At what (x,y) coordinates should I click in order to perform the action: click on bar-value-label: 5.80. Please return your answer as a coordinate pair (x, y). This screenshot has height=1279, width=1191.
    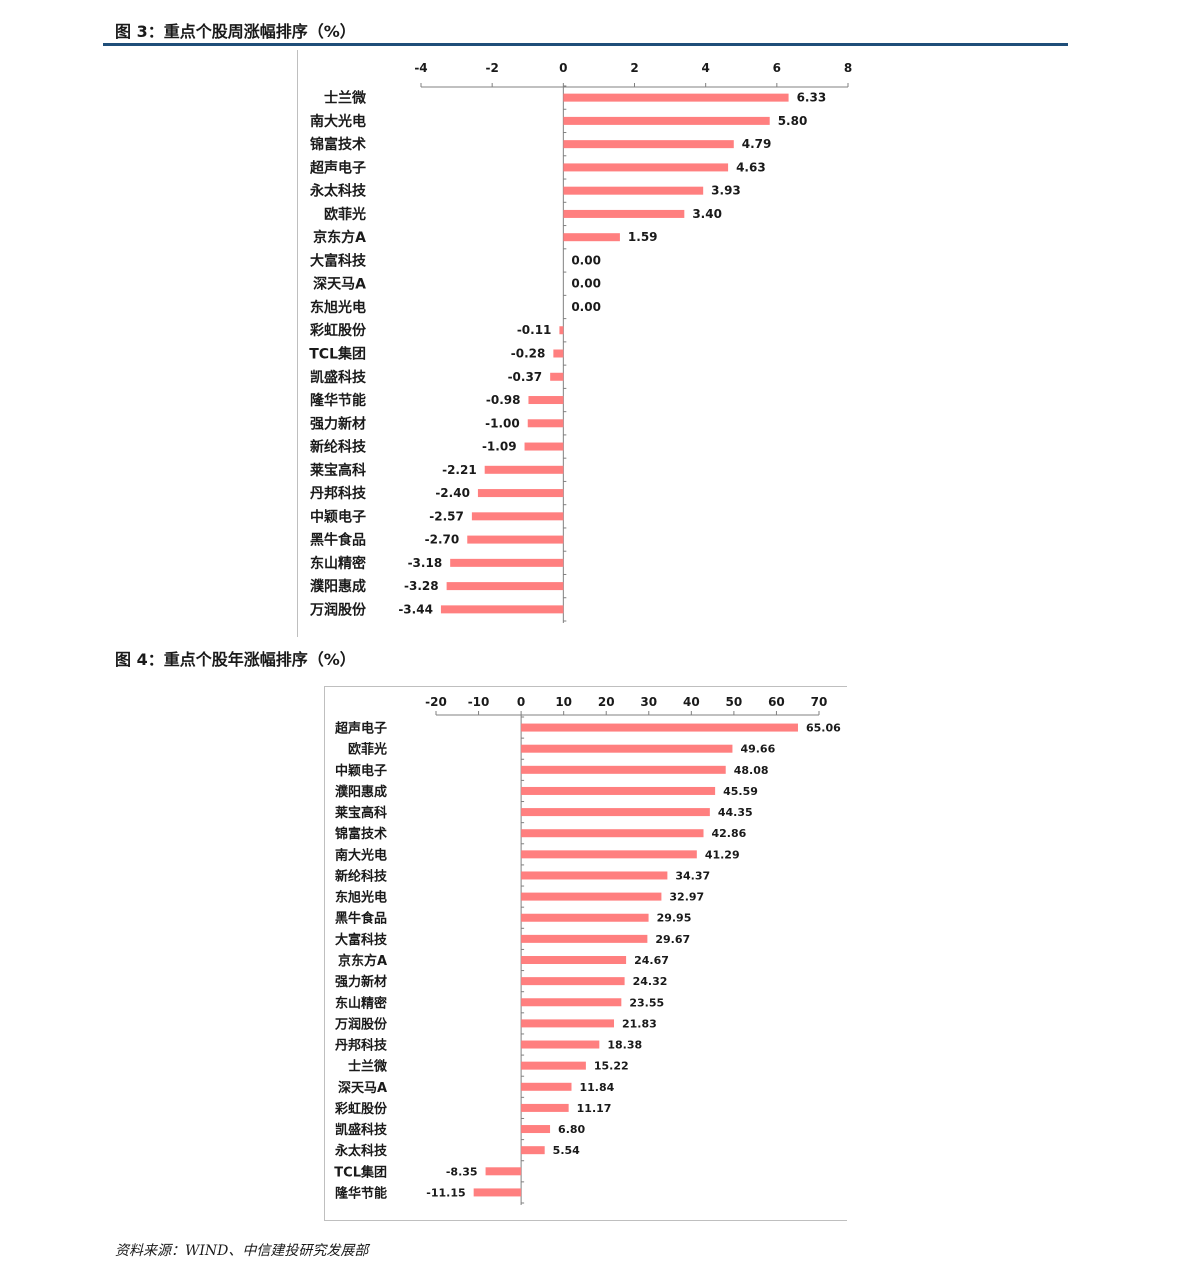
    Looking at the image, I should click on (793, 121).